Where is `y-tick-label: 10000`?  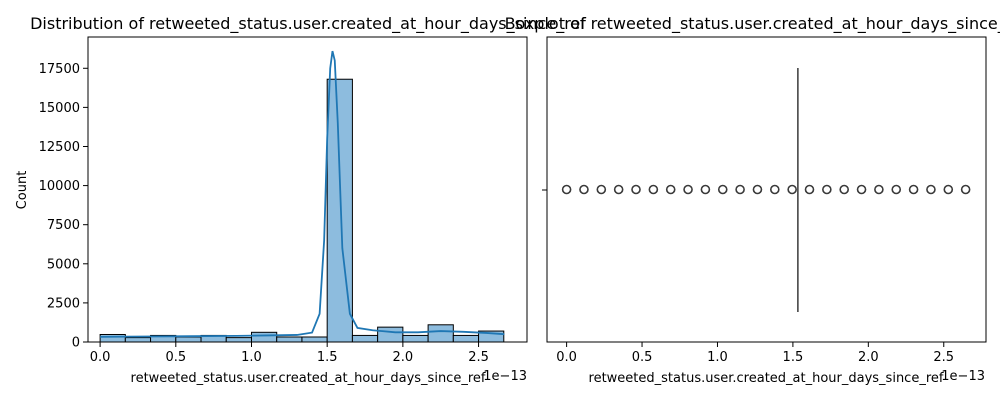 y-tick-label: 10000 is located at coordinates (59, 186).